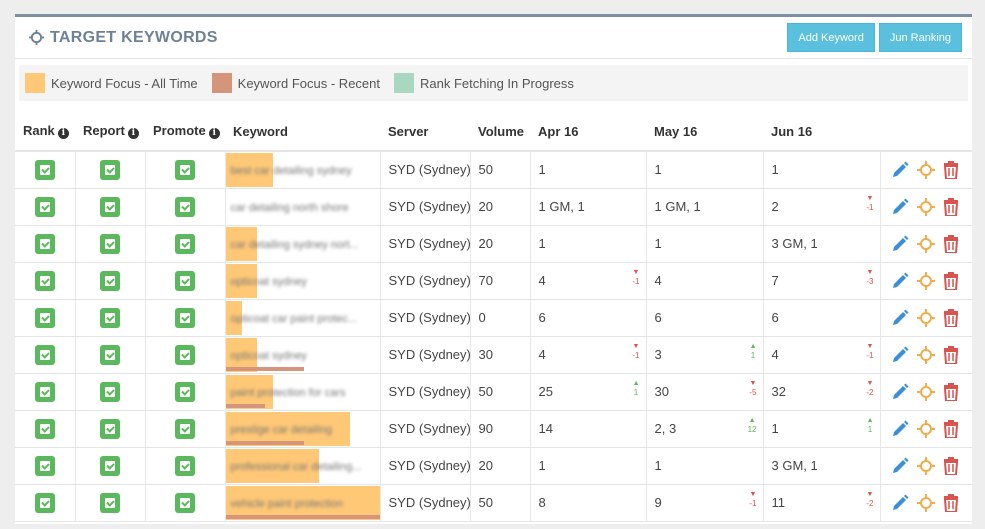  What do you see at coordinates (870, 277) in the screenshot?
I see `rank-change: ▼ -3` at bounding box center [870, 277].